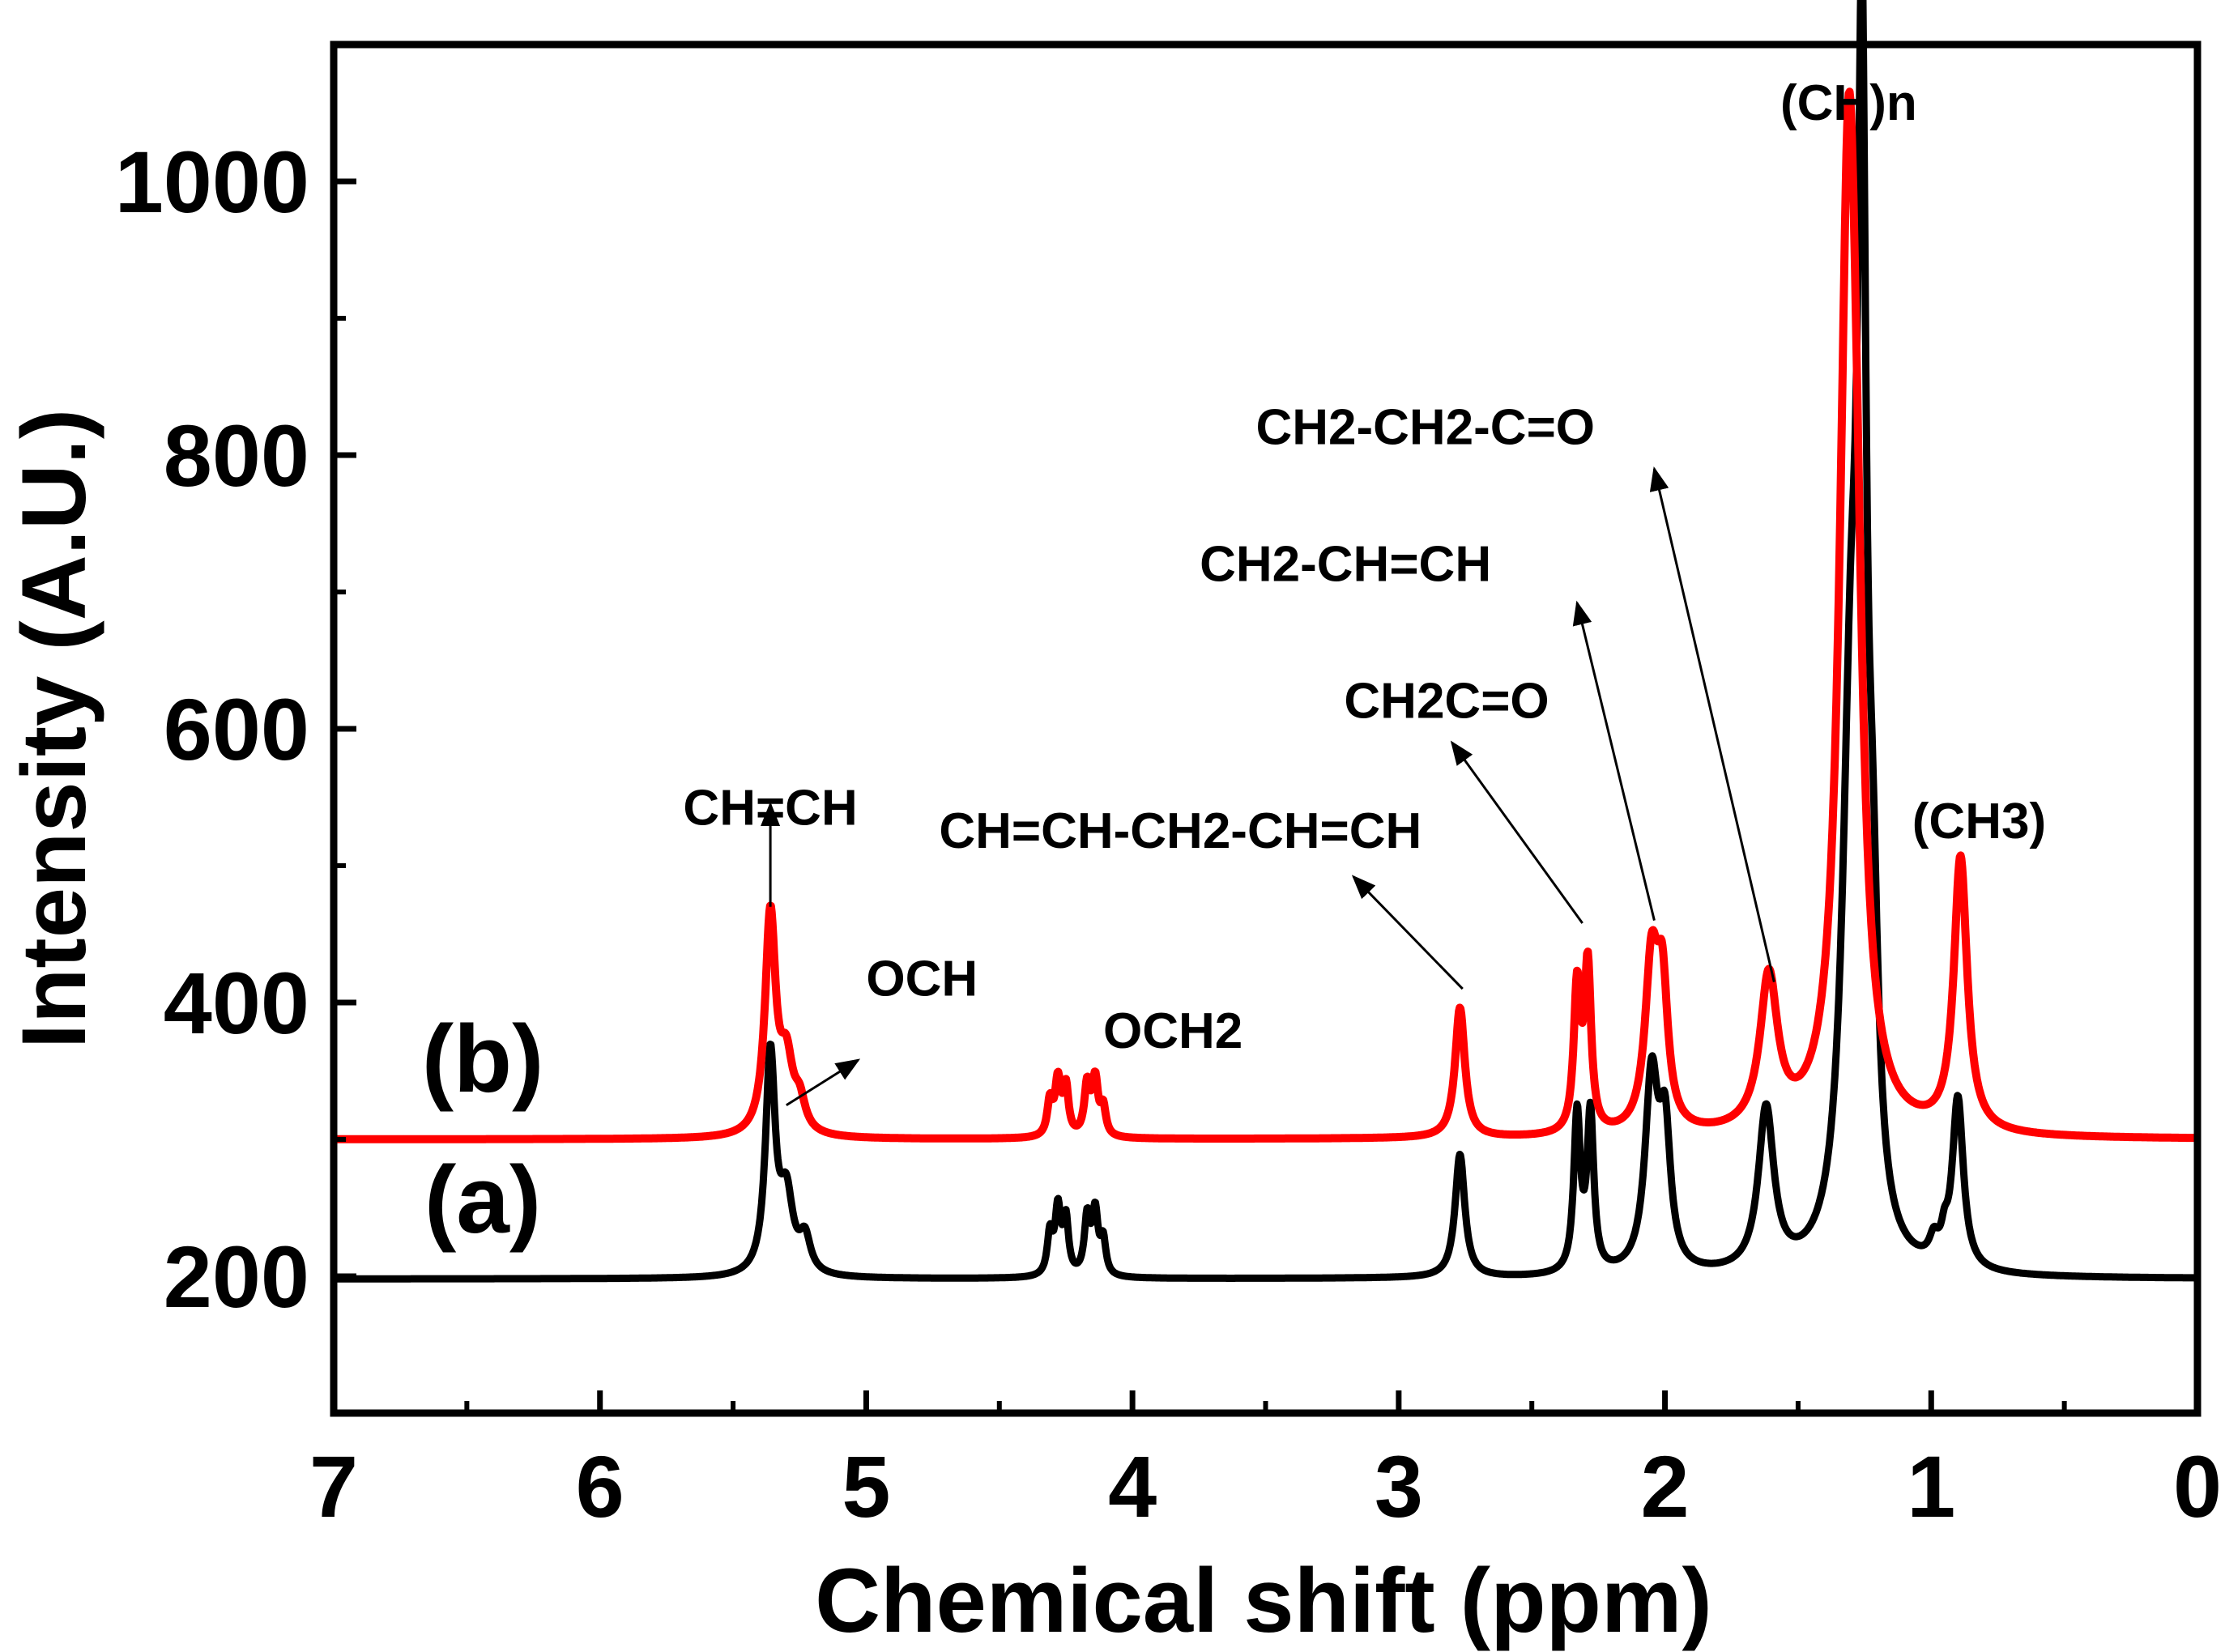  Describe the element at coordinates (1931, 1486) in the screenshot. I see `x-tick-label: 1` at that location.